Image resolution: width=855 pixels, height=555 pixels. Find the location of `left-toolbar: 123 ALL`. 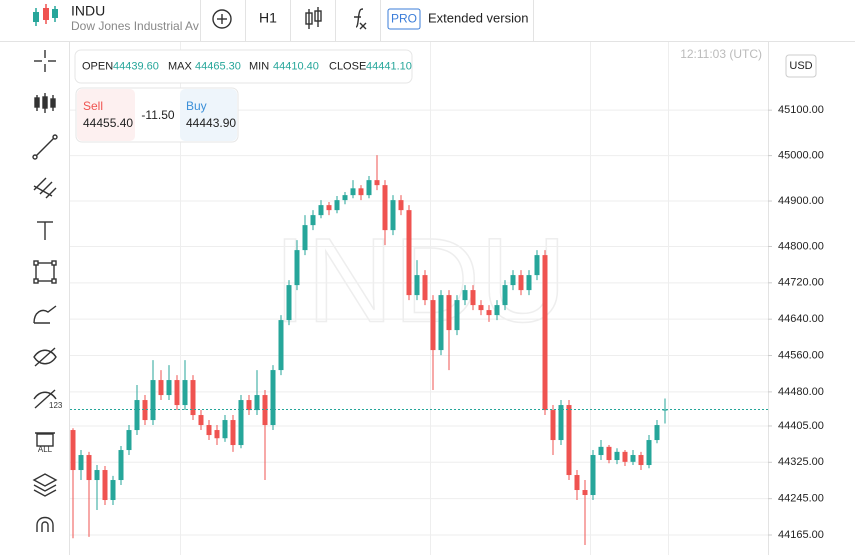

left-toolbar: 123 ALL is located at coordinates (51, 298).